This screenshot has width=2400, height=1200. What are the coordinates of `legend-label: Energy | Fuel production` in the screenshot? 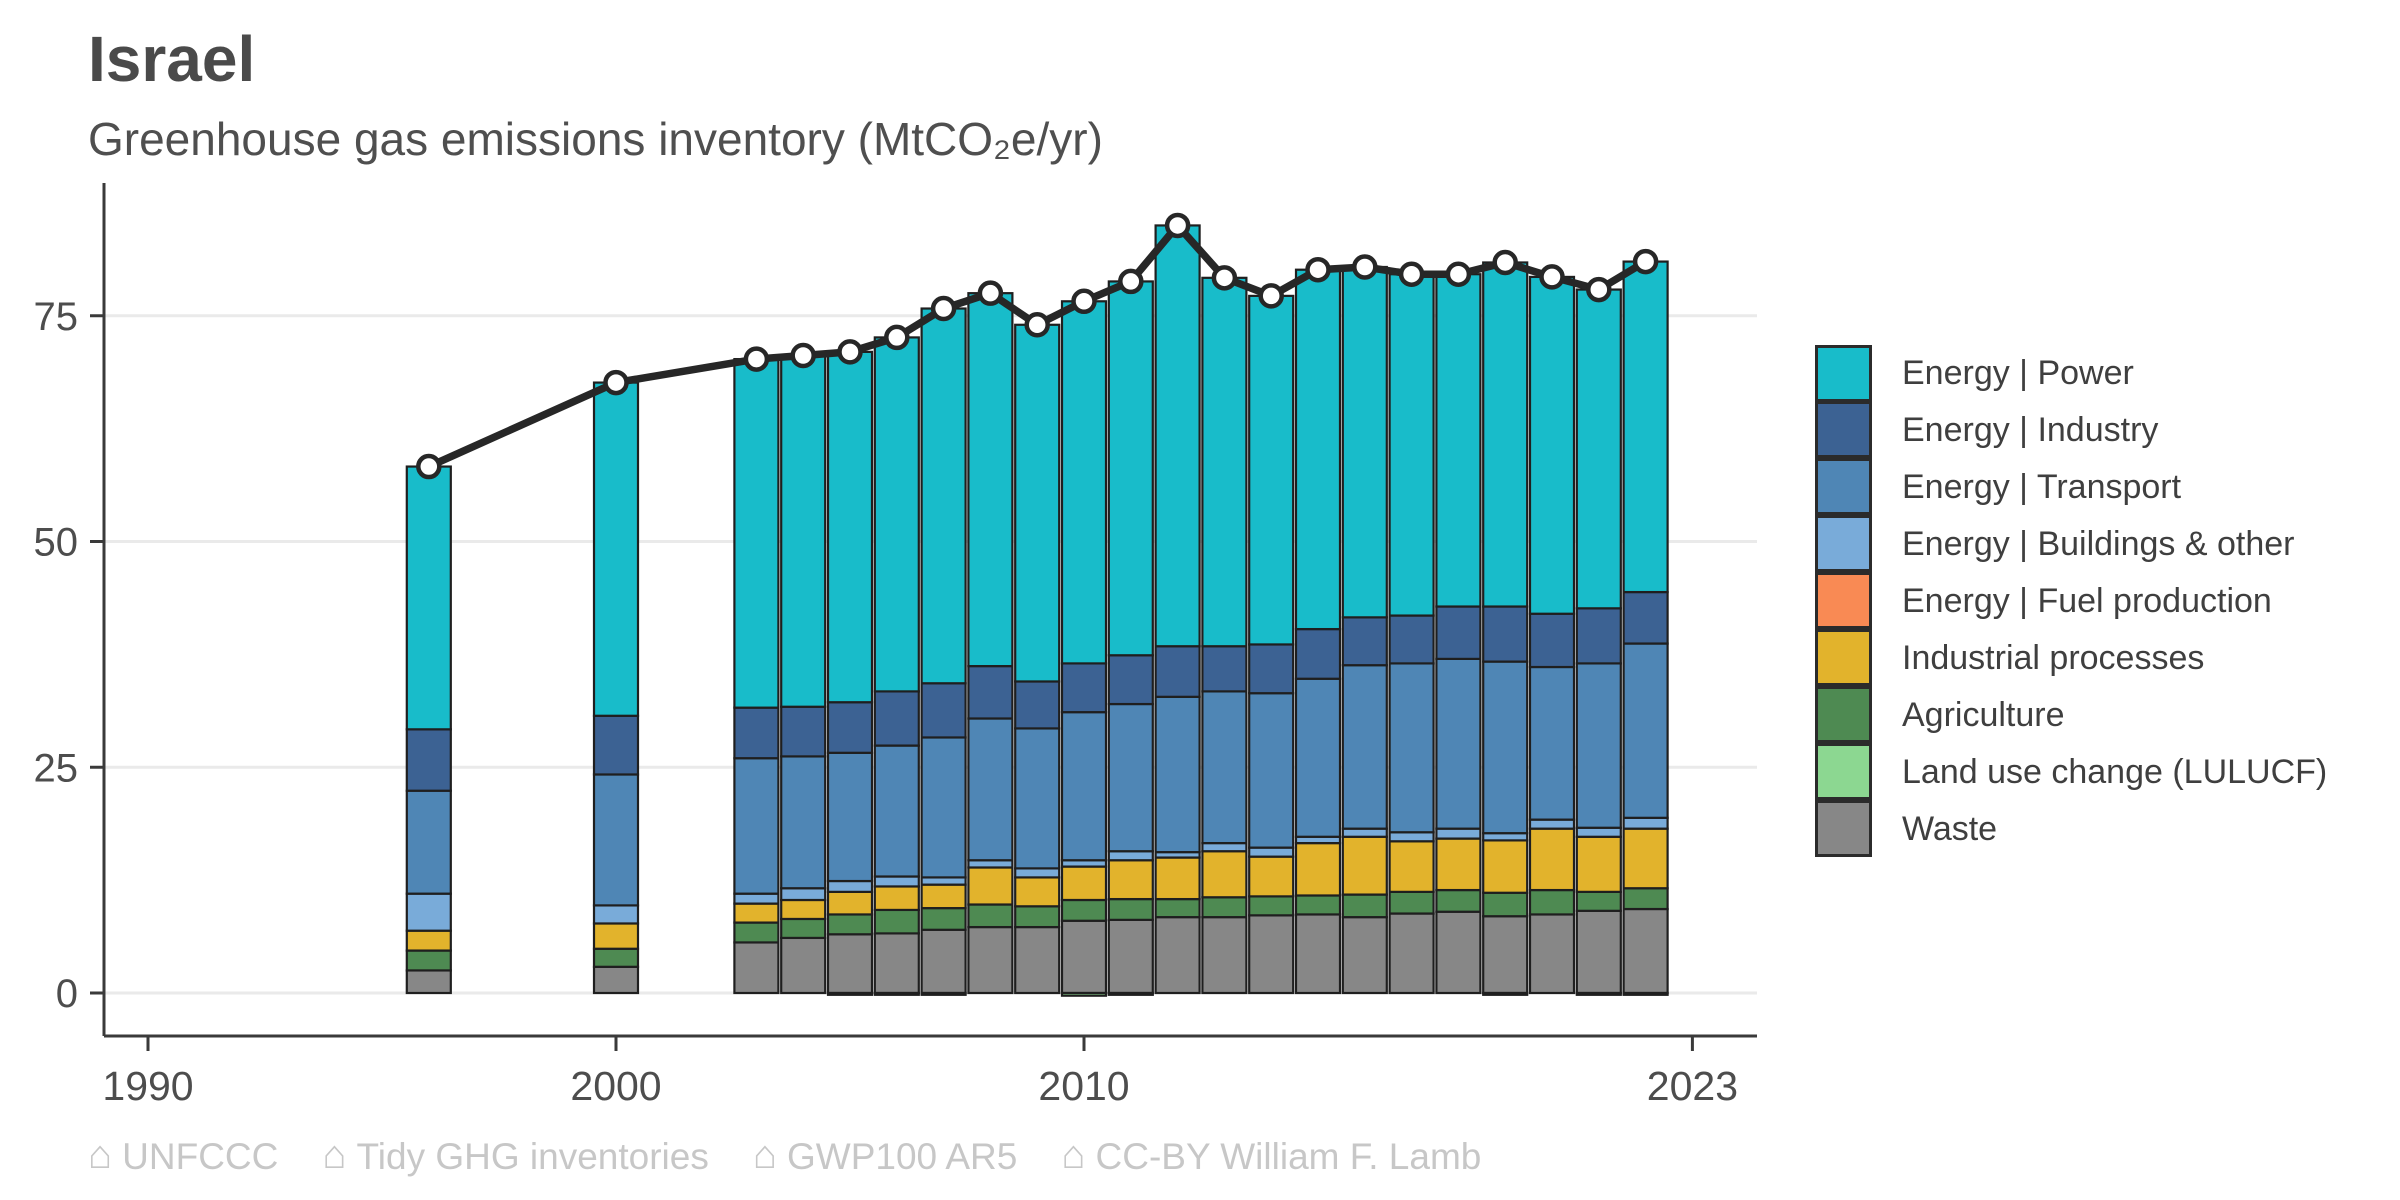 It's located at (2087, 601).